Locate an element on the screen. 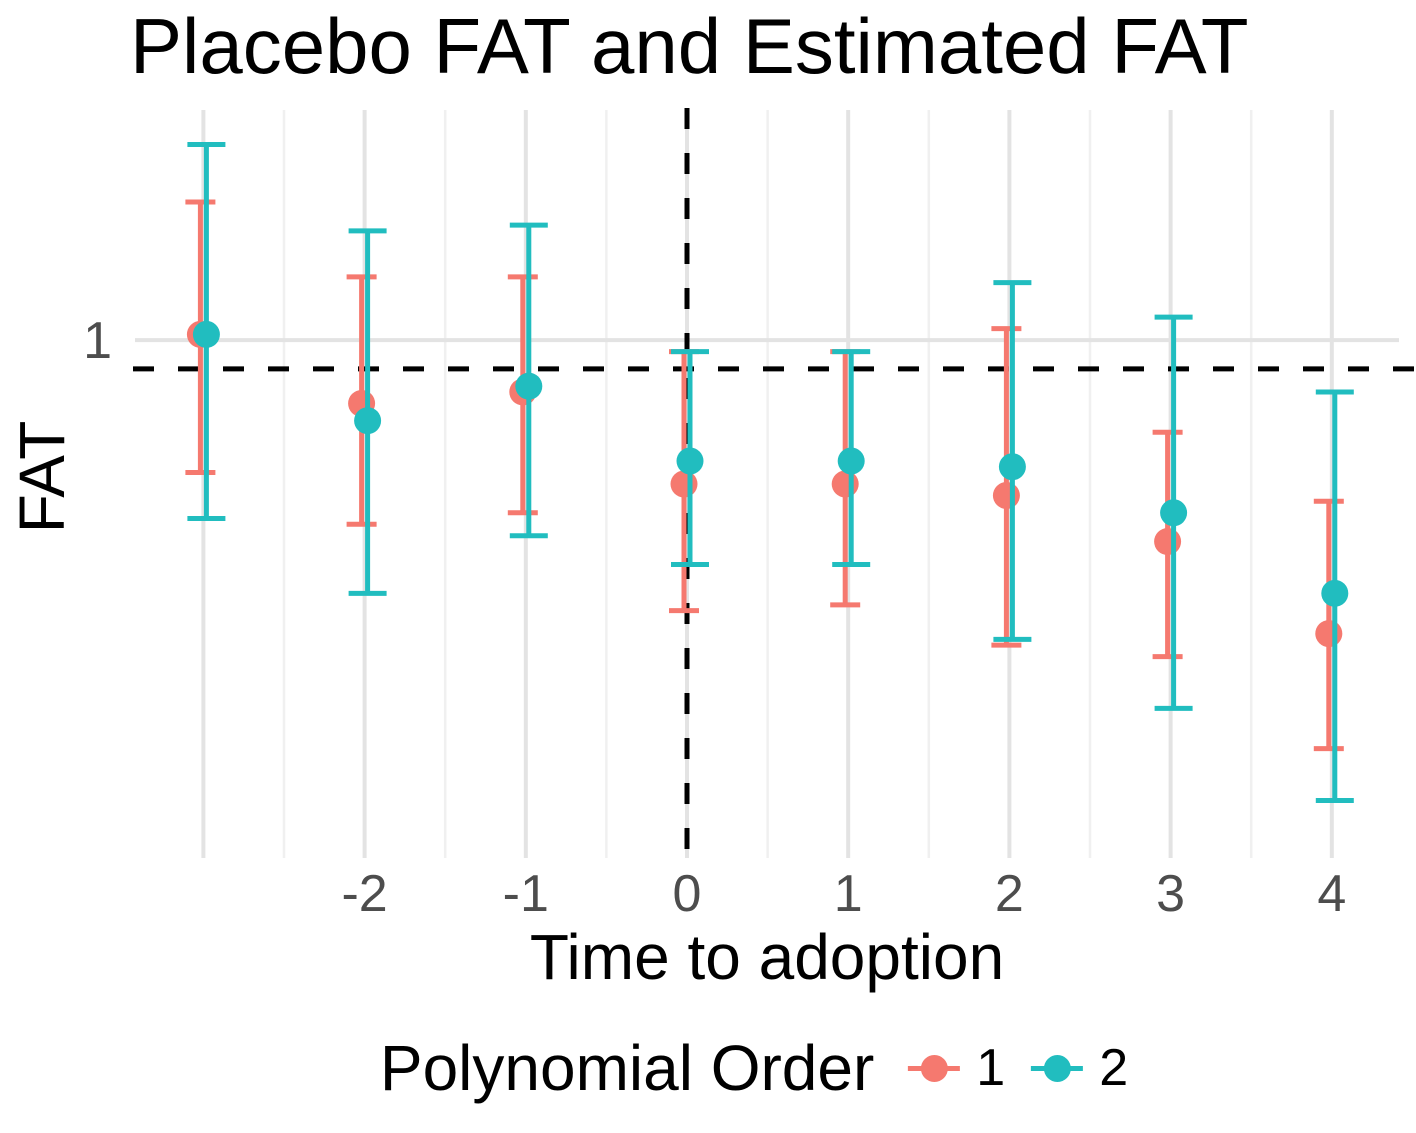 The image size is (1416, 1133). x-tick-label: 0 is located at coordinates (687, 894).